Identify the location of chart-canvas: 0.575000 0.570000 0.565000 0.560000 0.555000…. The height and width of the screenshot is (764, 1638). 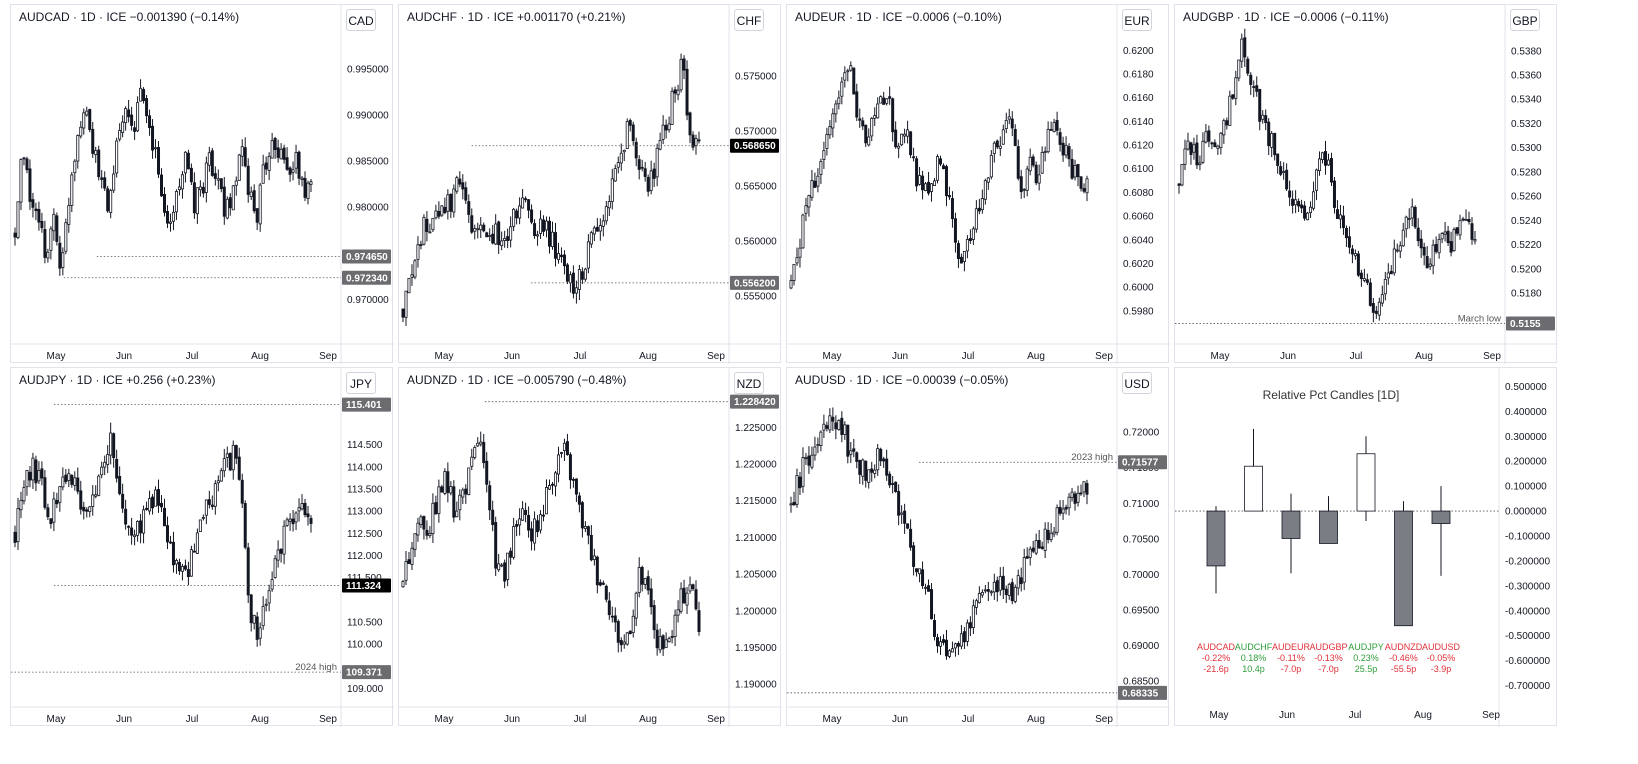
(590, 184).